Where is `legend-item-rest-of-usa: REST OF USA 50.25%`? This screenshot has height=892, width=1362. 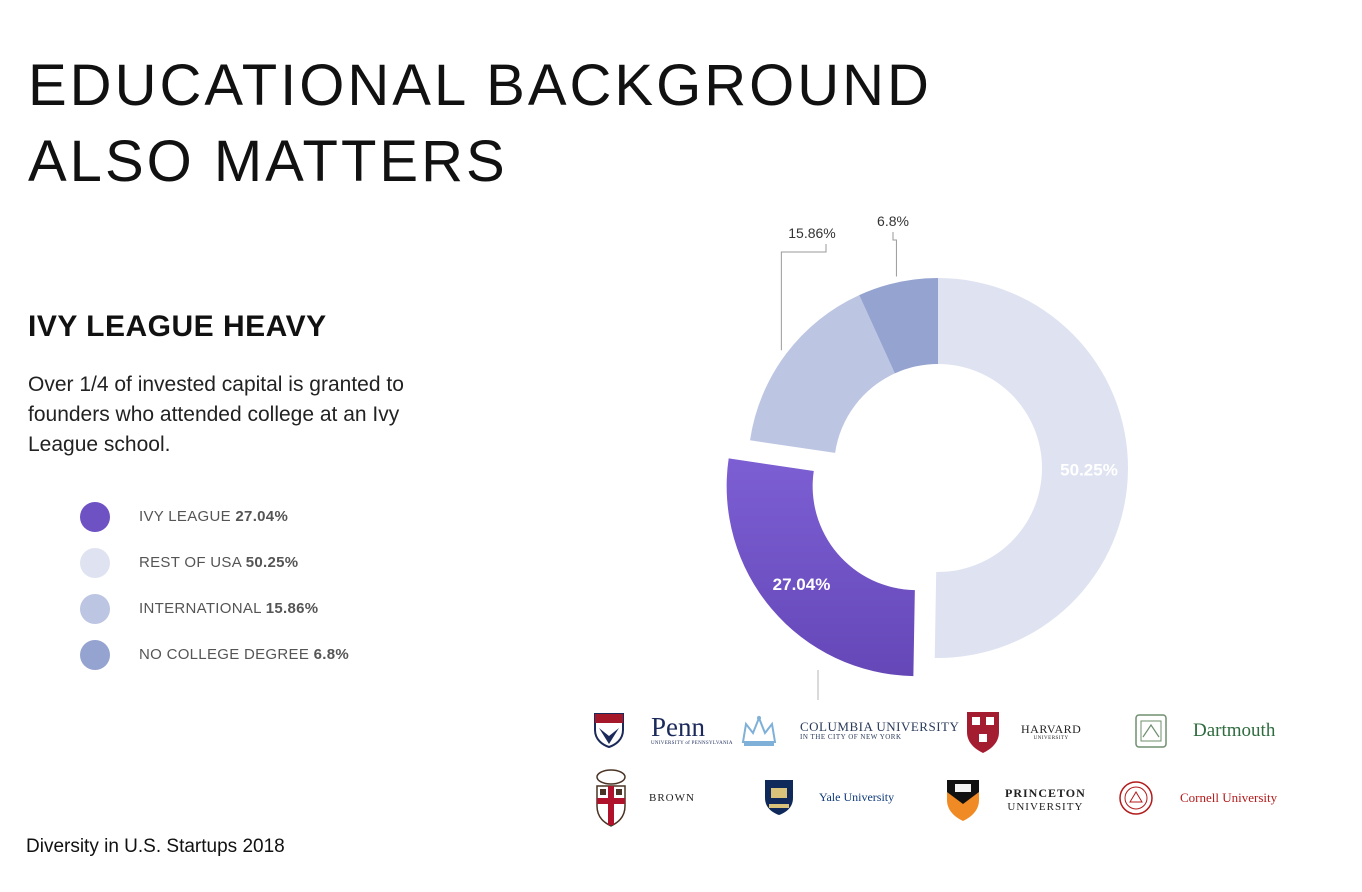 legend-item-rest-of-usa: REST OF USA 50.25% is located at coordinates (280, 569).